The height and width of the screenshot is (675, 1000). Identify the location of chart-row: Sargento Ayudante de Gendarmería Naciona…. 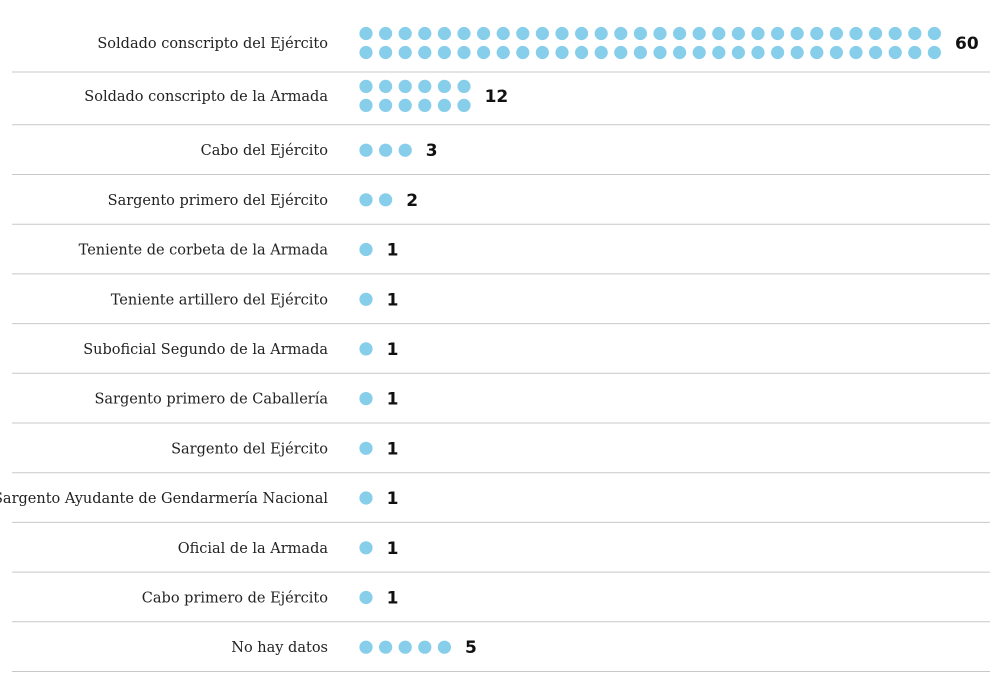
(199, 499).